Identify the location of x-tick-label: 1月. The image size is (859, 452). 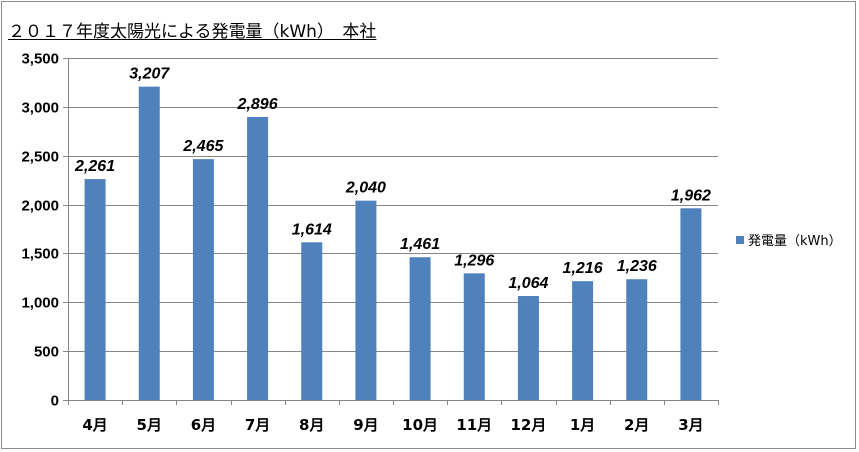
(582, 425).